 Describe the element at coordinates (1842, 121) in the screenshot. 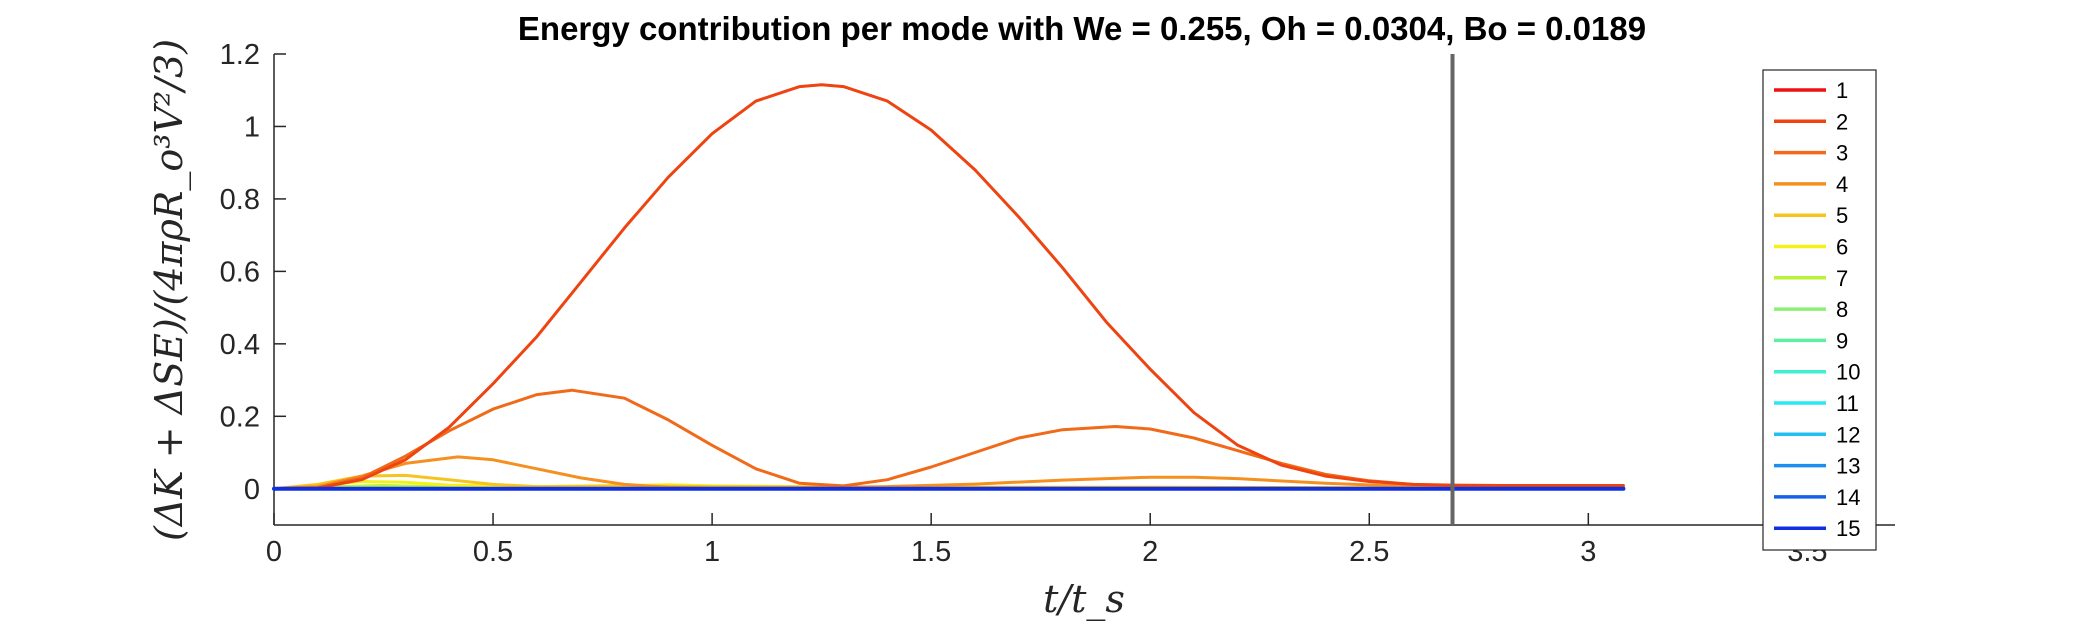

I see `legend-label: 2` at that location.